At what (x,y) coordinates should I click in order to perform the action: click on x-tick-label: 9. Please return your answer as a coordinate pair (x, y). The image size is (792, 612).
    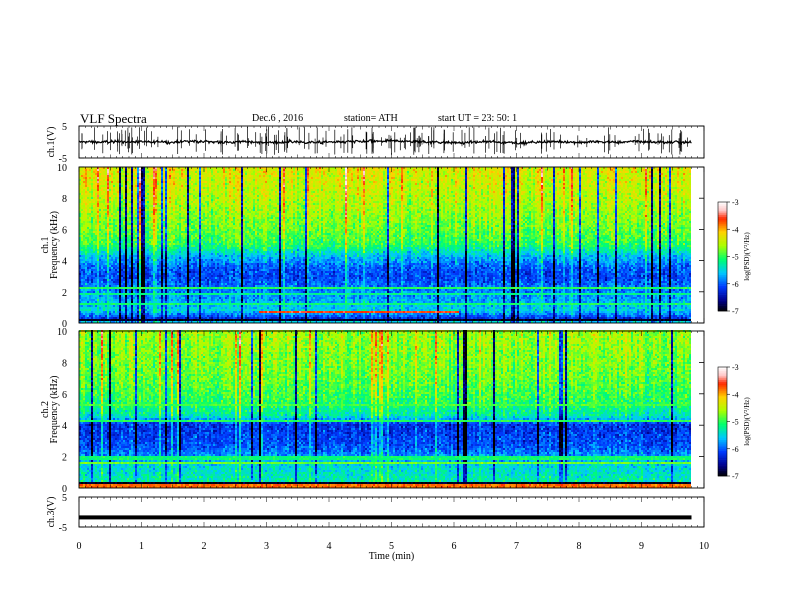
    Looking at the image, I should click on (641, 546).